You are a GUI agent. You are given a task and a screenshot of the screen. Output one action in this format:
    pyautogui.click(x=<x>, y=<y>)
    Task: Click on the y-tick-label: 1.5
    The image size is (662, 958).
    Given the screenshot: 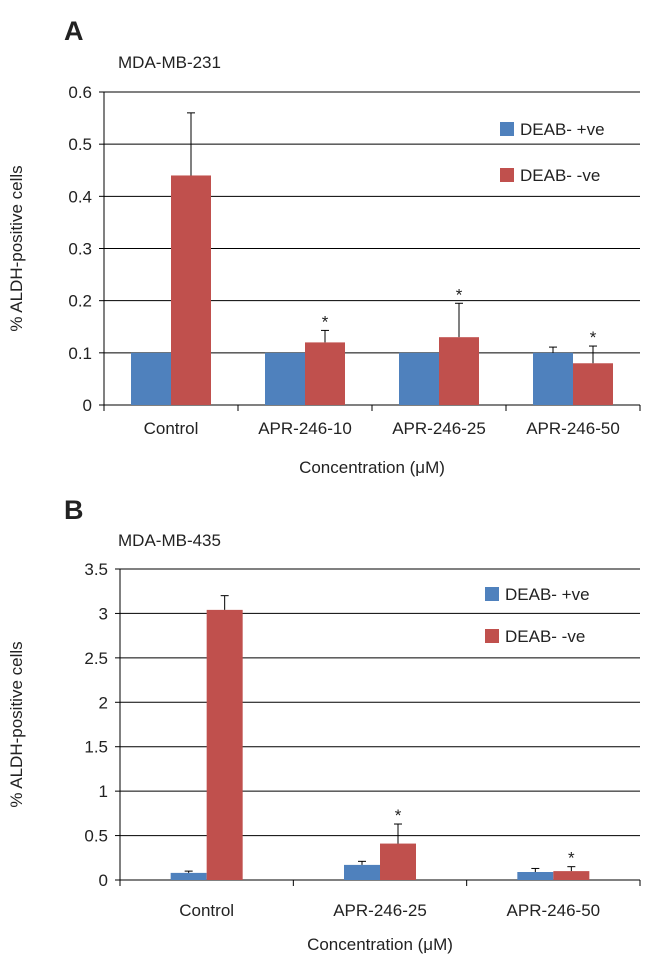 What is the action you would take?
    pyautogui.click(x=96, y=747)
    